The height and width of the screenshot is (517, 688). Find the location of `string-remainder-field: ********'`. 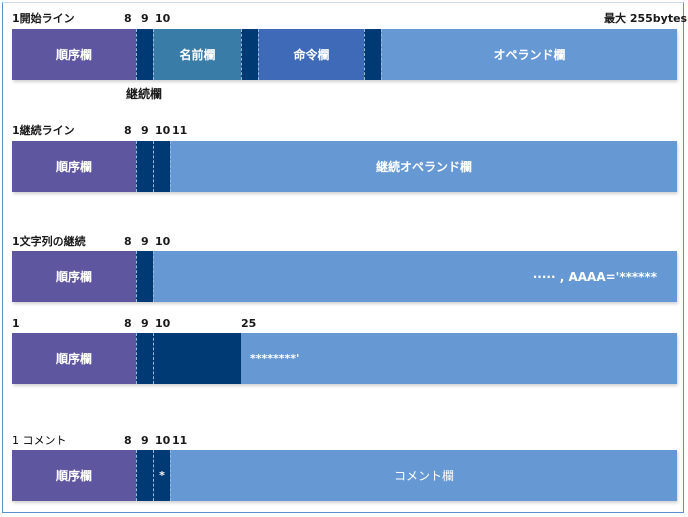

string-remainder-field: ********' is located at coordinates (459, 358).